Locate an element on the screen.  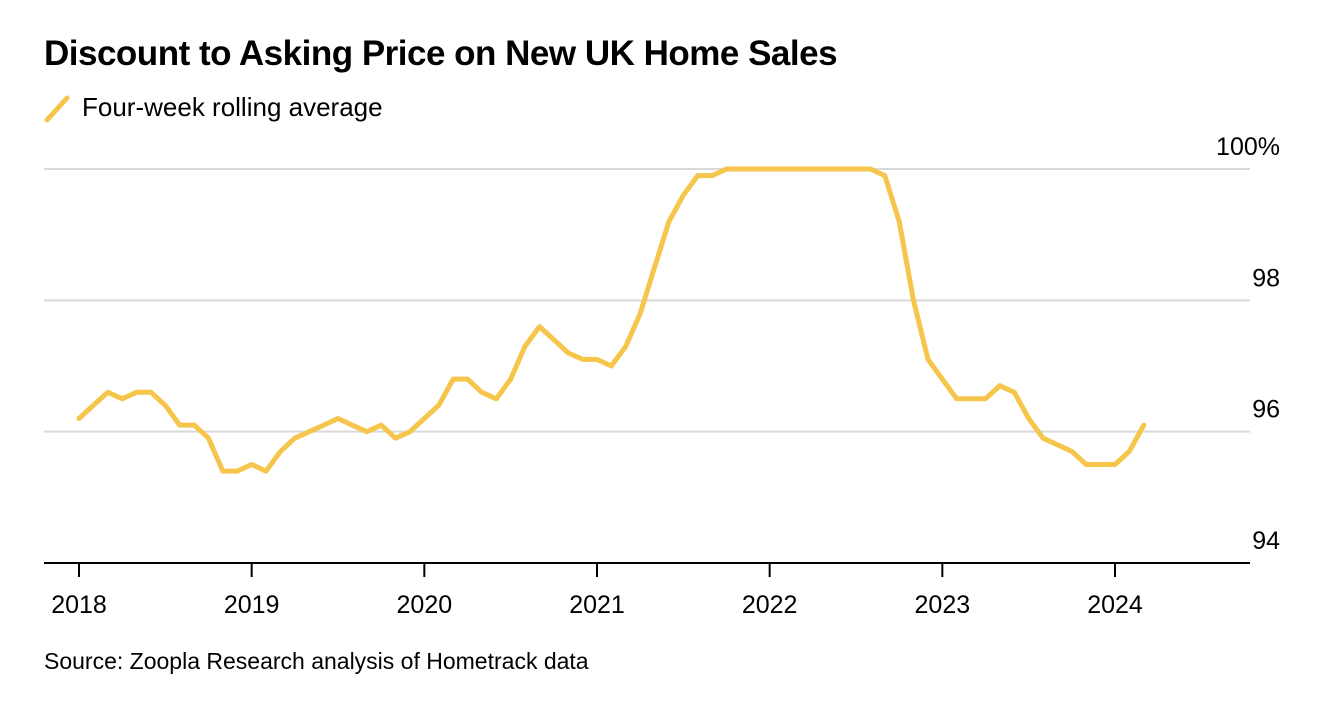
y-tick-label: 94 is located at coordinates (1266, 541).